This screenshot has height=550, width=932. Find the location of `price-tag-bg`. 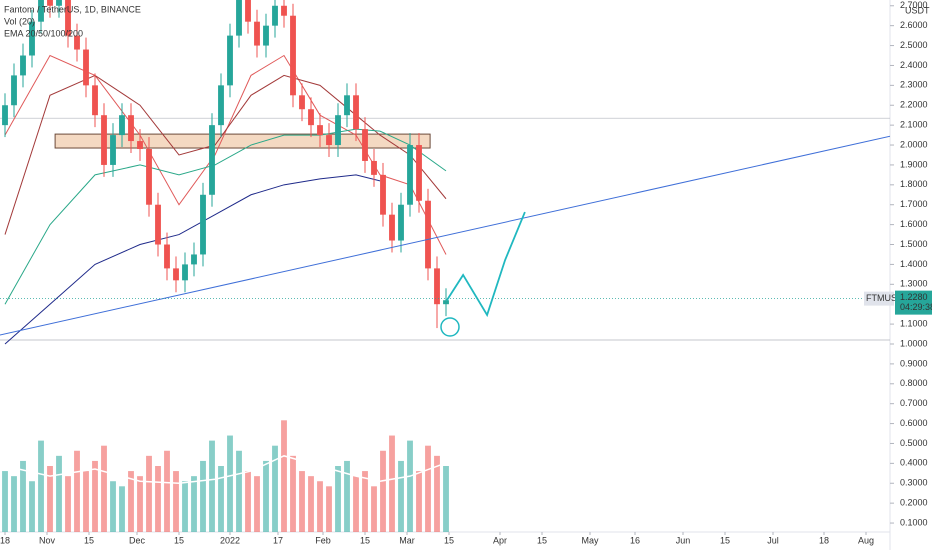

price-tag-bg is located at coordinates (913, 302).